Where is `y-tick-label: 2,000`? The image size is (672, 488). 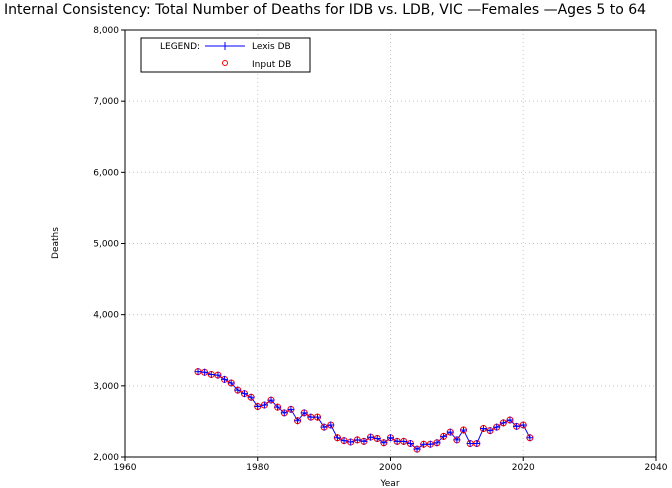
y-tick-label: 2,000 is located at coordinates (106, 458).